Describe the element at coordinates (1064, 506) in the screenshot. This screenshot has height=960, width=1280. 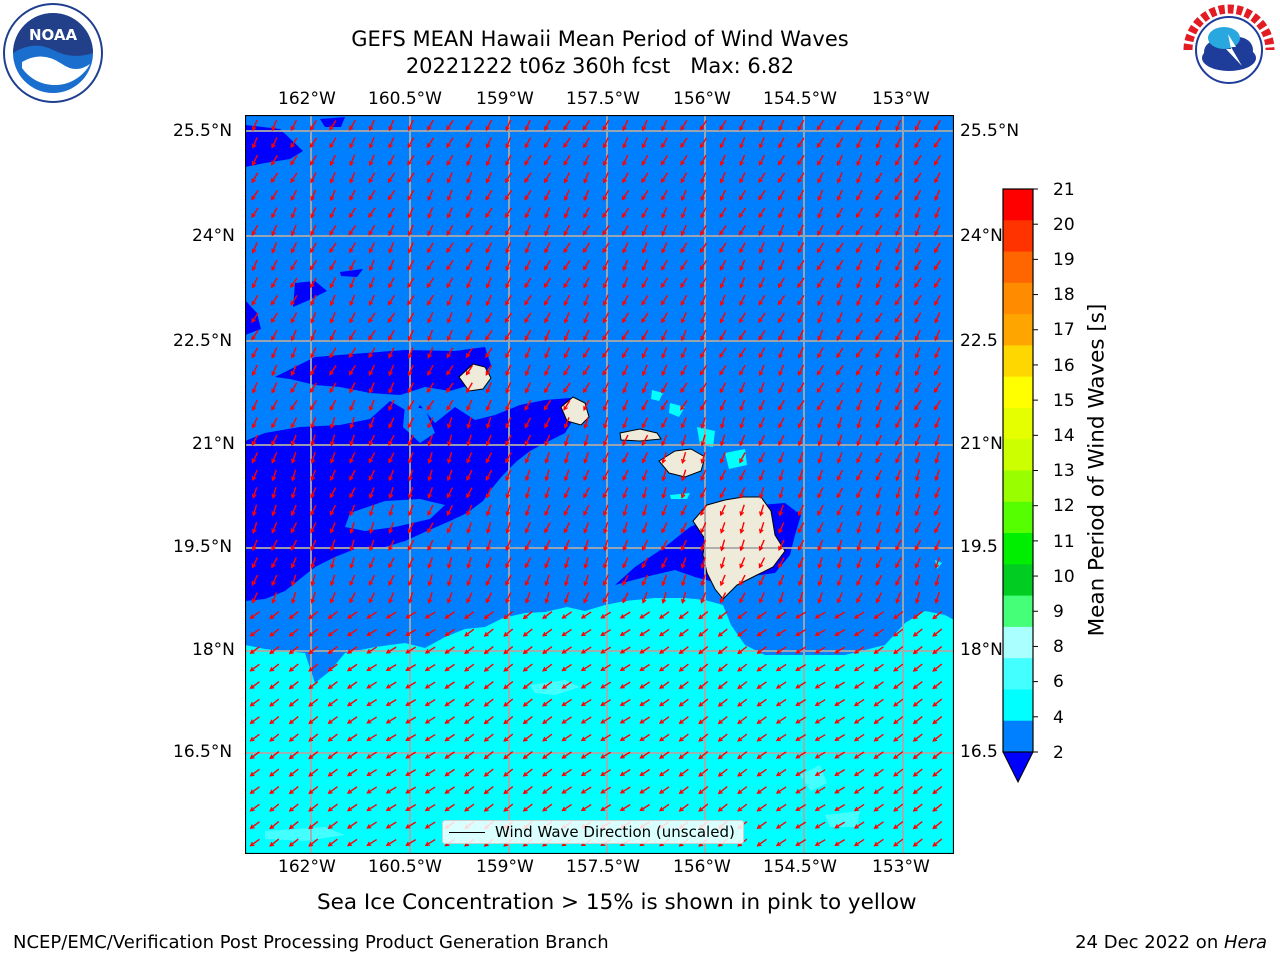
I see `colorbar-tick: 12` at that location.